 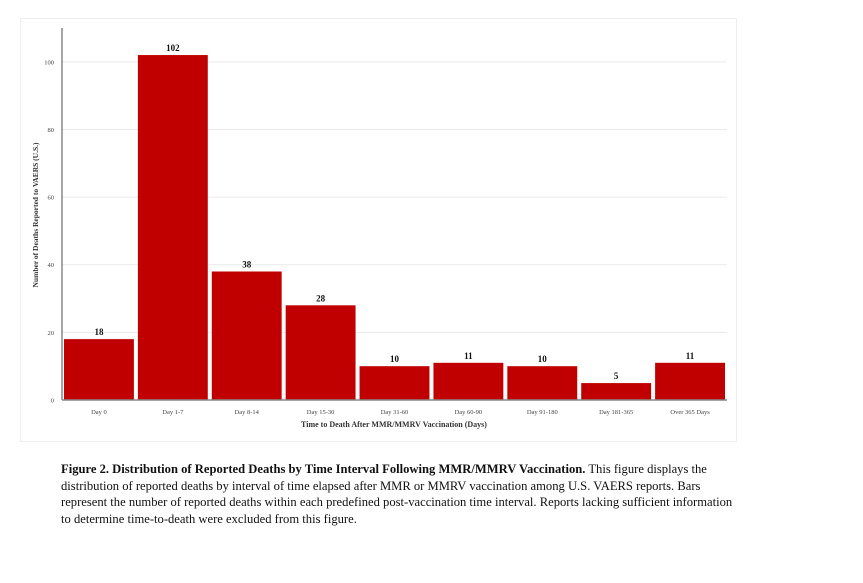 I want to click on y-tick-label: 0, so click(x=52, y=401).